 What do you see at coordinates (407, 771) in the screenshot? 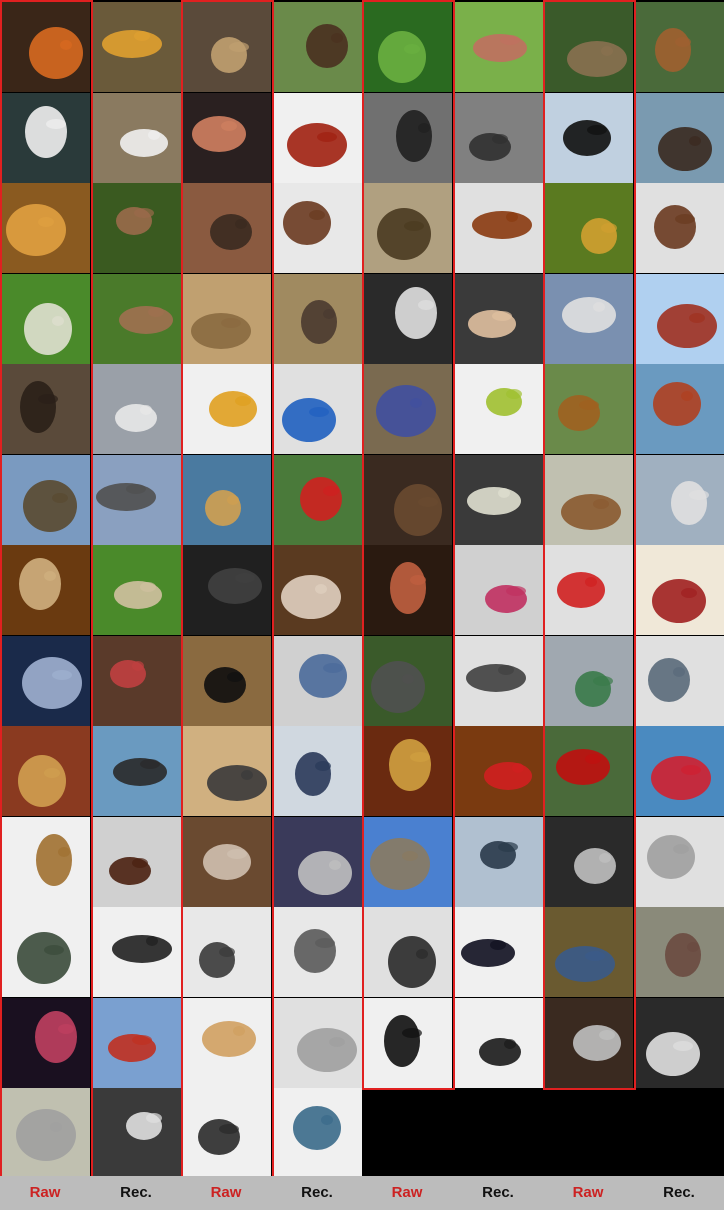
I see `image-tile-door-handle` at bounding box center [407, 771].